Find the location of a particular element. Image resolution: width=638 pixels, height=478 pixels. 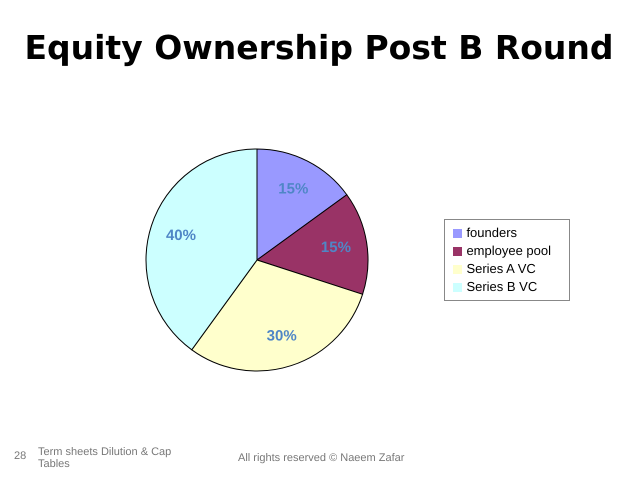

legend-label: founders is located at coordinates (492, 232).